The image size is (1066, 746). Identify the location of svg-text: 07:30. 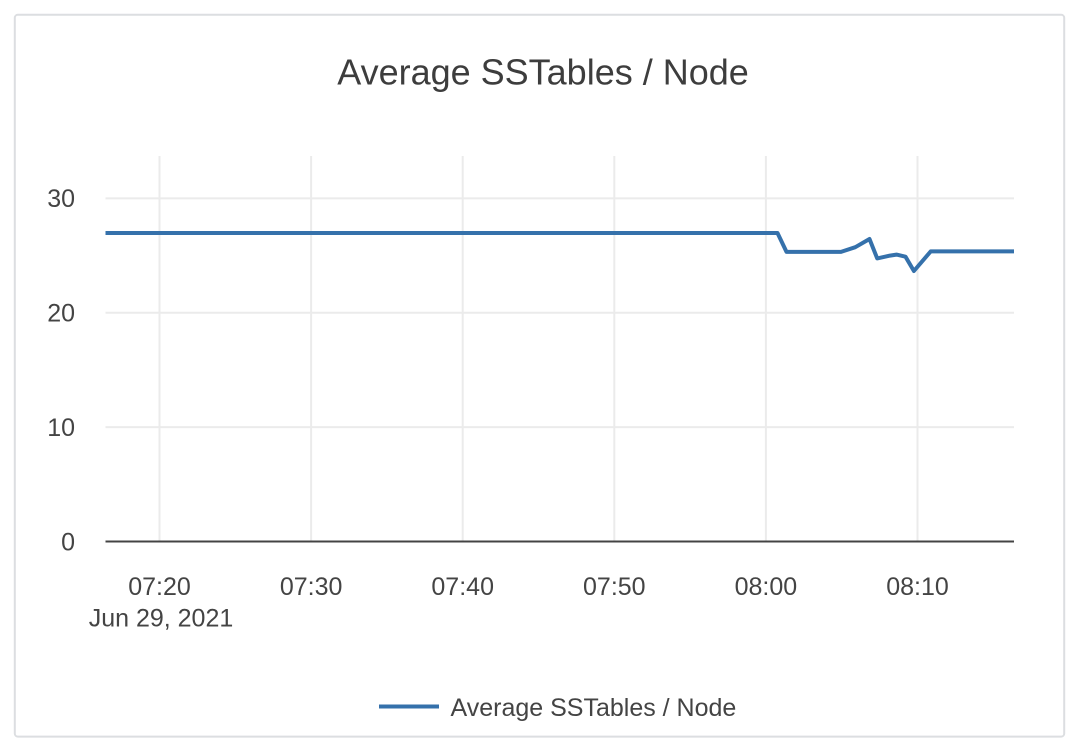
(311, 587).